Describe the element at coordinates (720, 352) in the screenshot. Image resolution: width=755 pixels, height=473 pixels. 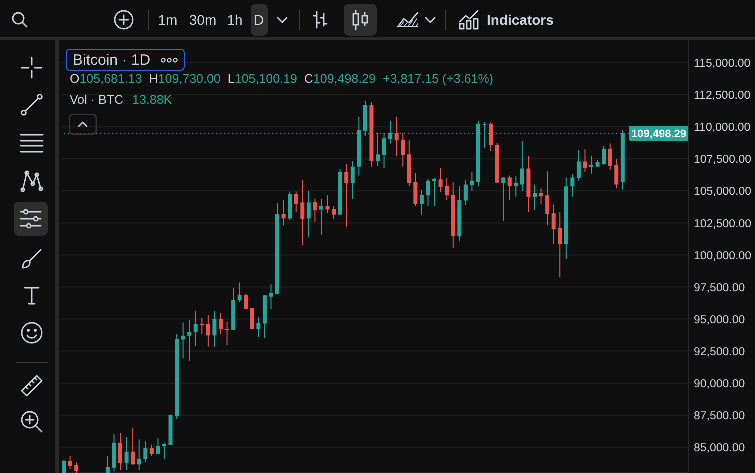
I see `y-tick-label: 92,500.00` at that location.